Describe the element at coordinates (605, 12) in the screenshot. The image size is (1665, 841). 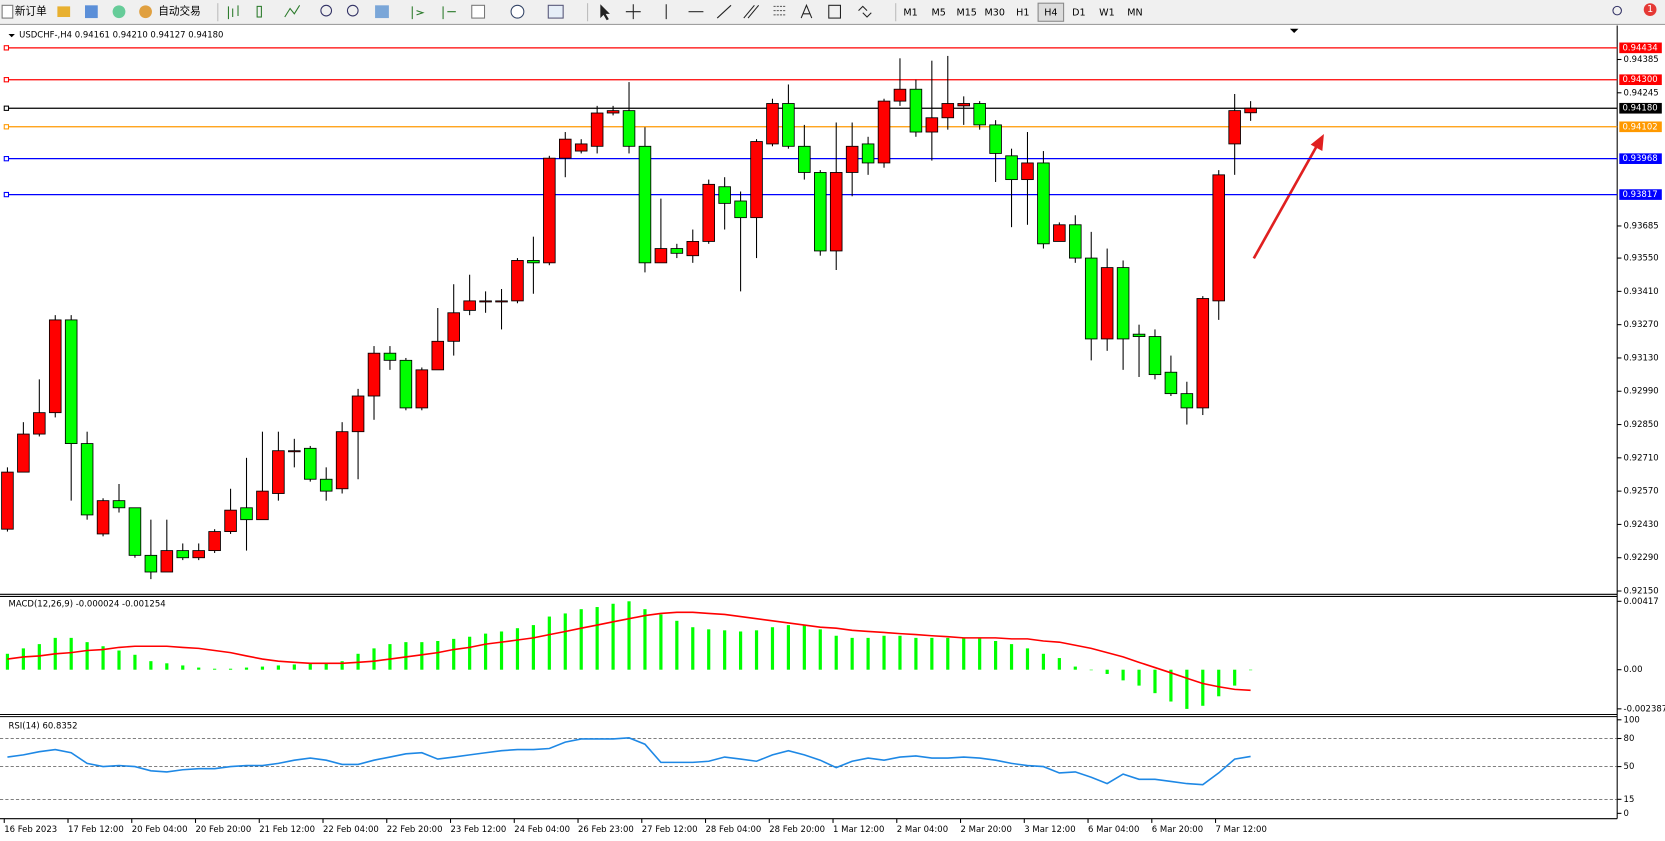
I see `cursor-tool` at that location.